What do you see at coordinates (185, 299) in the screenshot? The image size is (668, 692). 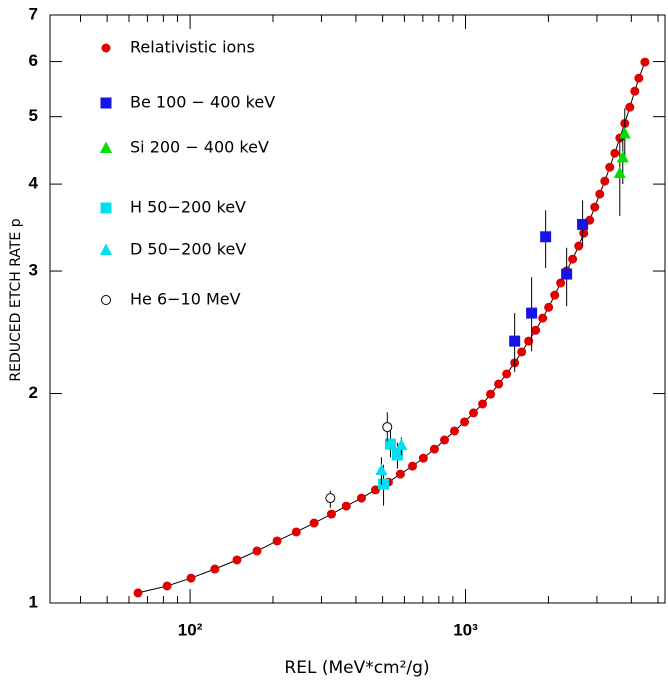 I see `legend-label: He 6−10 MeV` at bounding box center [185, 299].